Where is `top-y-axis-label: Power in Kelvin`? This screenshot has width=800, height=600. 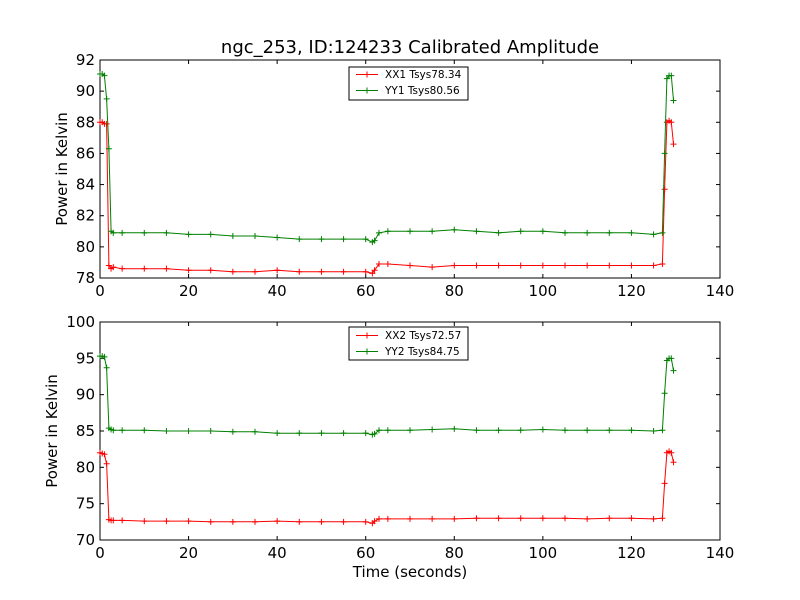
top-y-axis-label: Power in Kelvin is located at coordinates (62, 169).